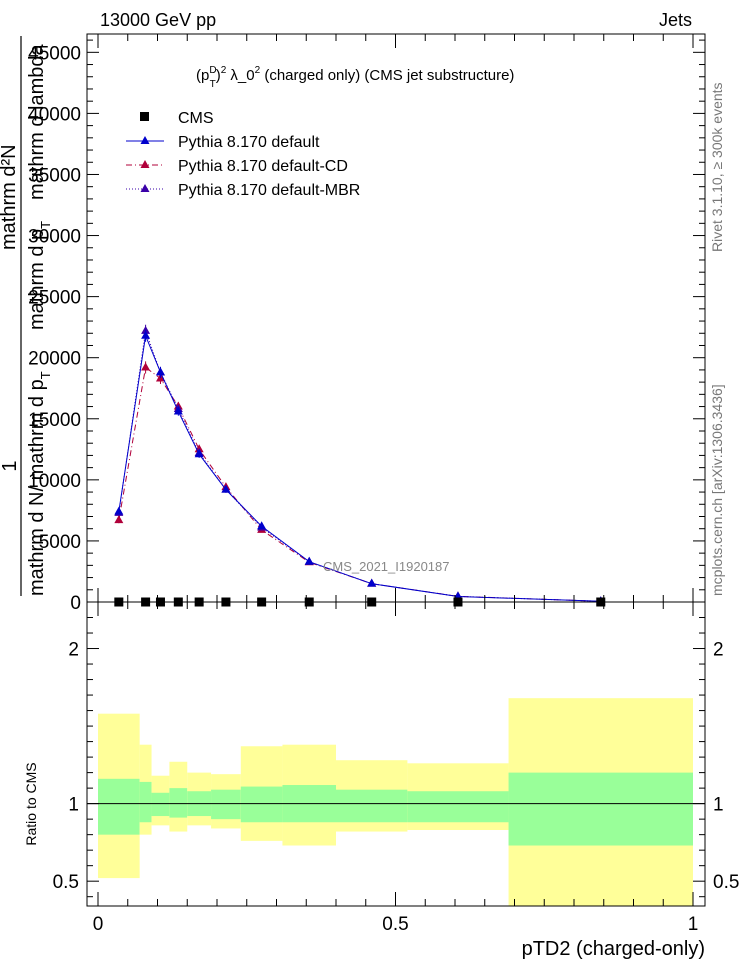 Image resolution: width=746 pixels, height=972 pixels. What do you see at coordinates (196, 118) in the screenshot?
I see `legend-label-cms: CMS` at bounding box center [196, 118].